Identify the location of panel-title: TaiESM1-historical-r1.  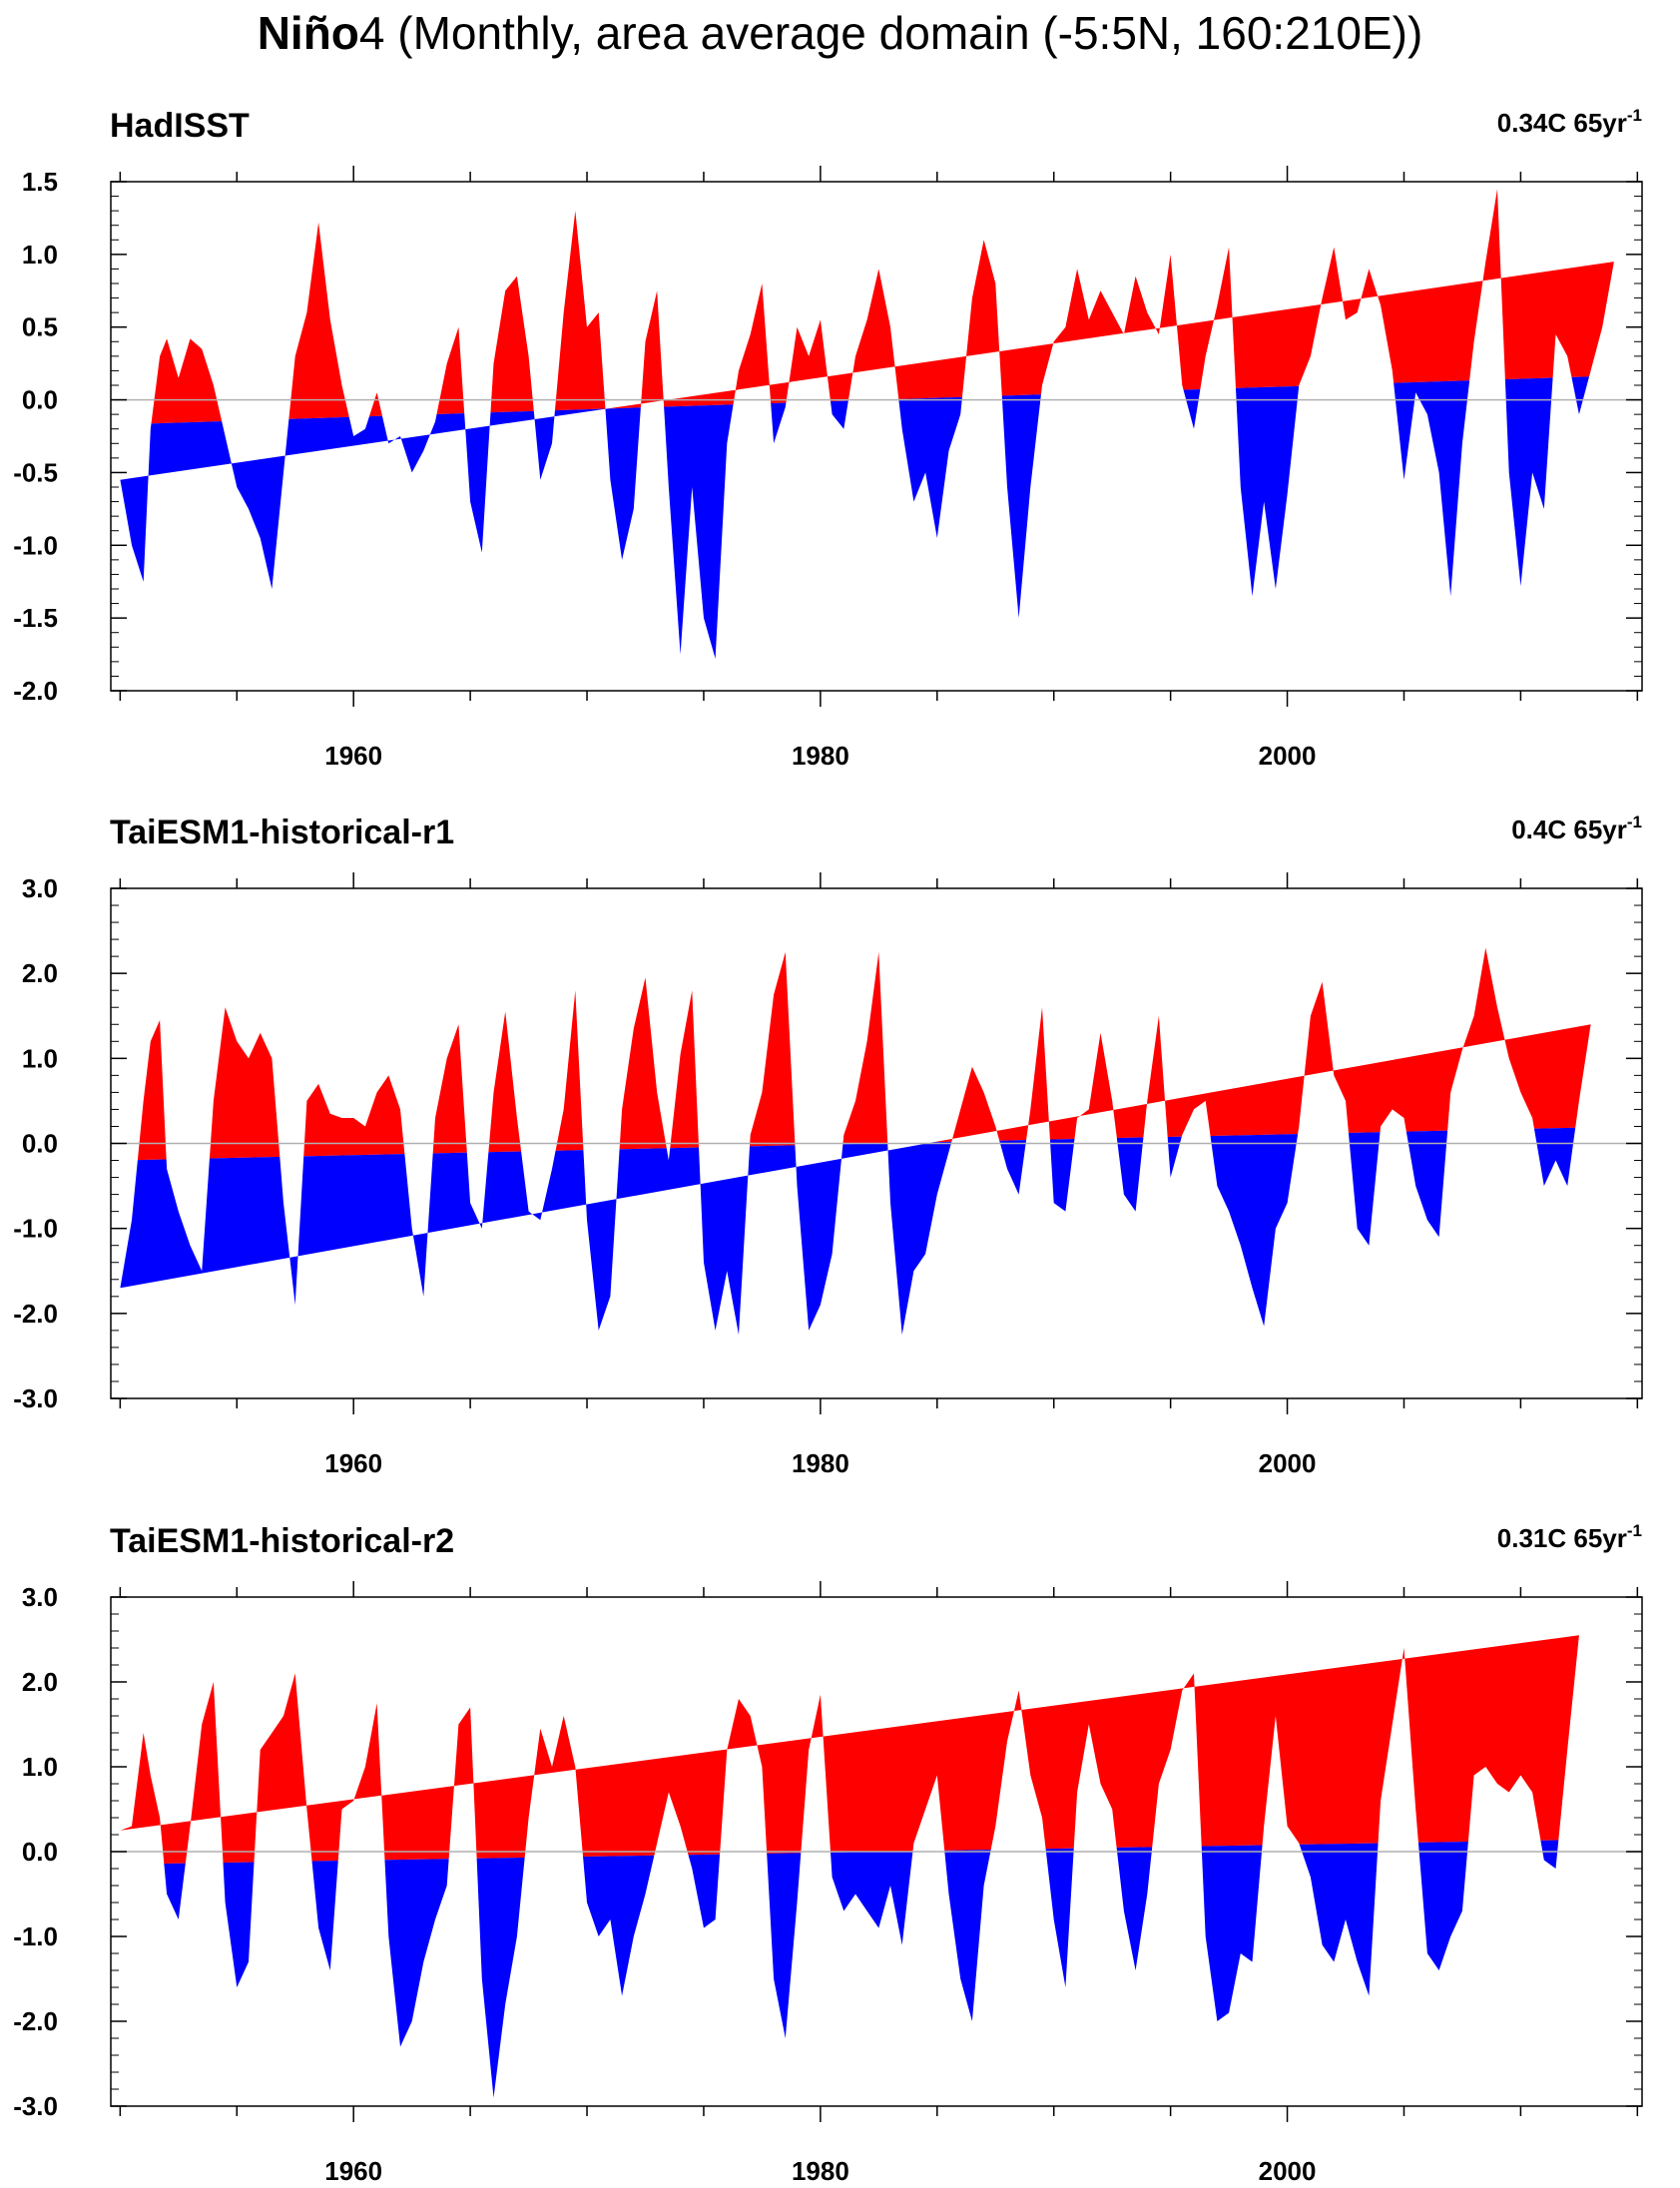
(282, 832).